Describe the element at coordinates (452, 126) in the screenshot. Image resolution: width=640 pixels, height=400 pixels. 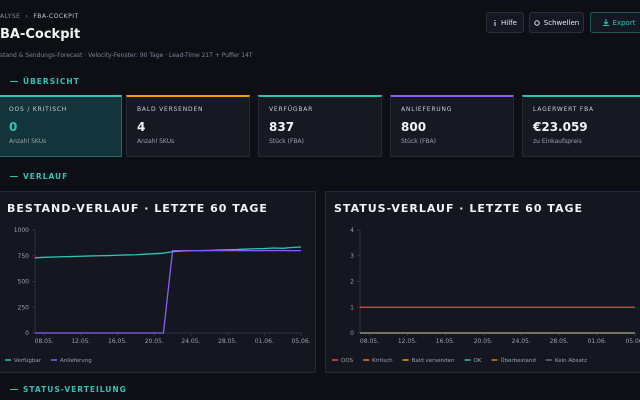
I see `kpi-card: ANLIEFERUNG 800 Stück (FBA)` at that location.